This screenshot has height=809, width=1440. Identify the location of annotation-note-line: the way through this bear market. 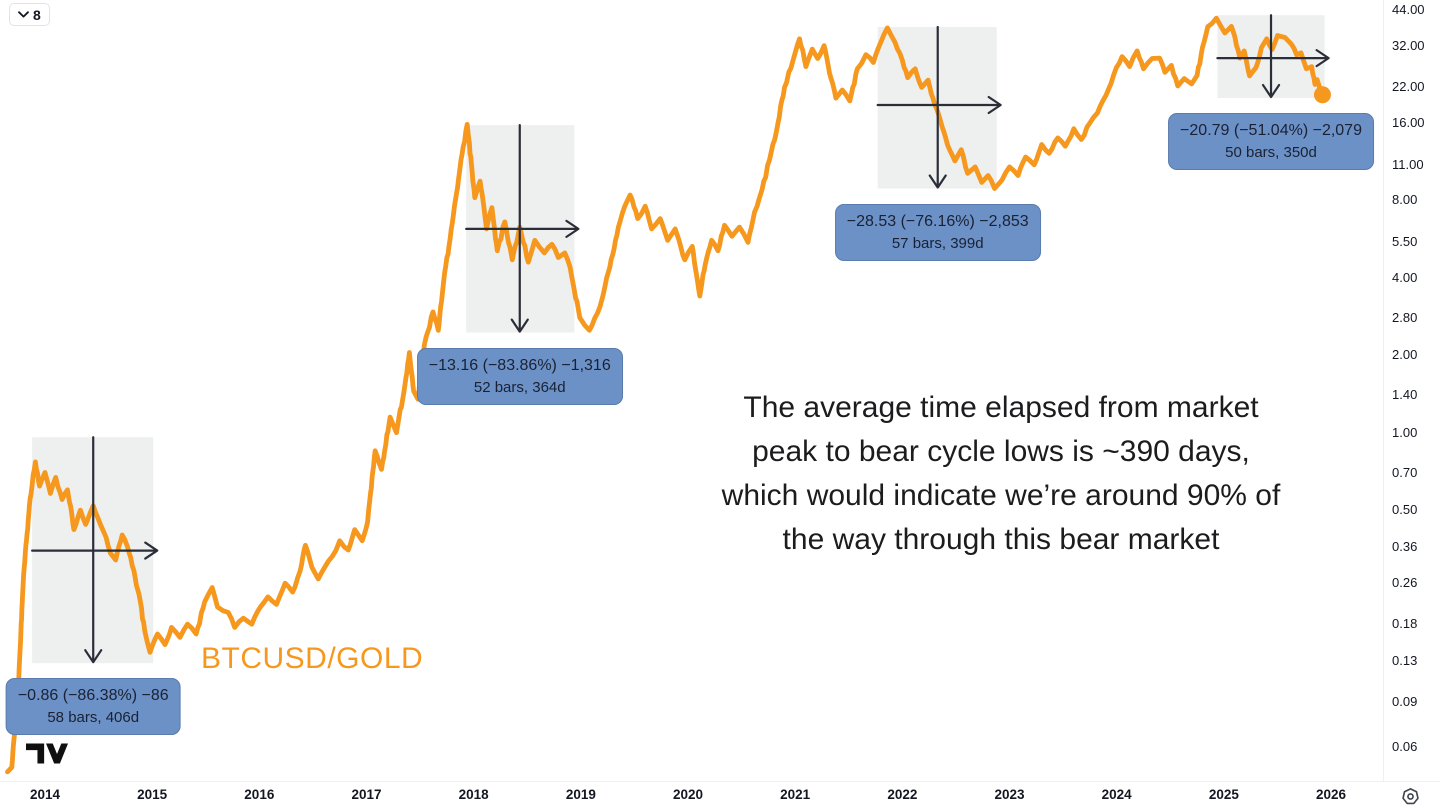
(1001, 539).